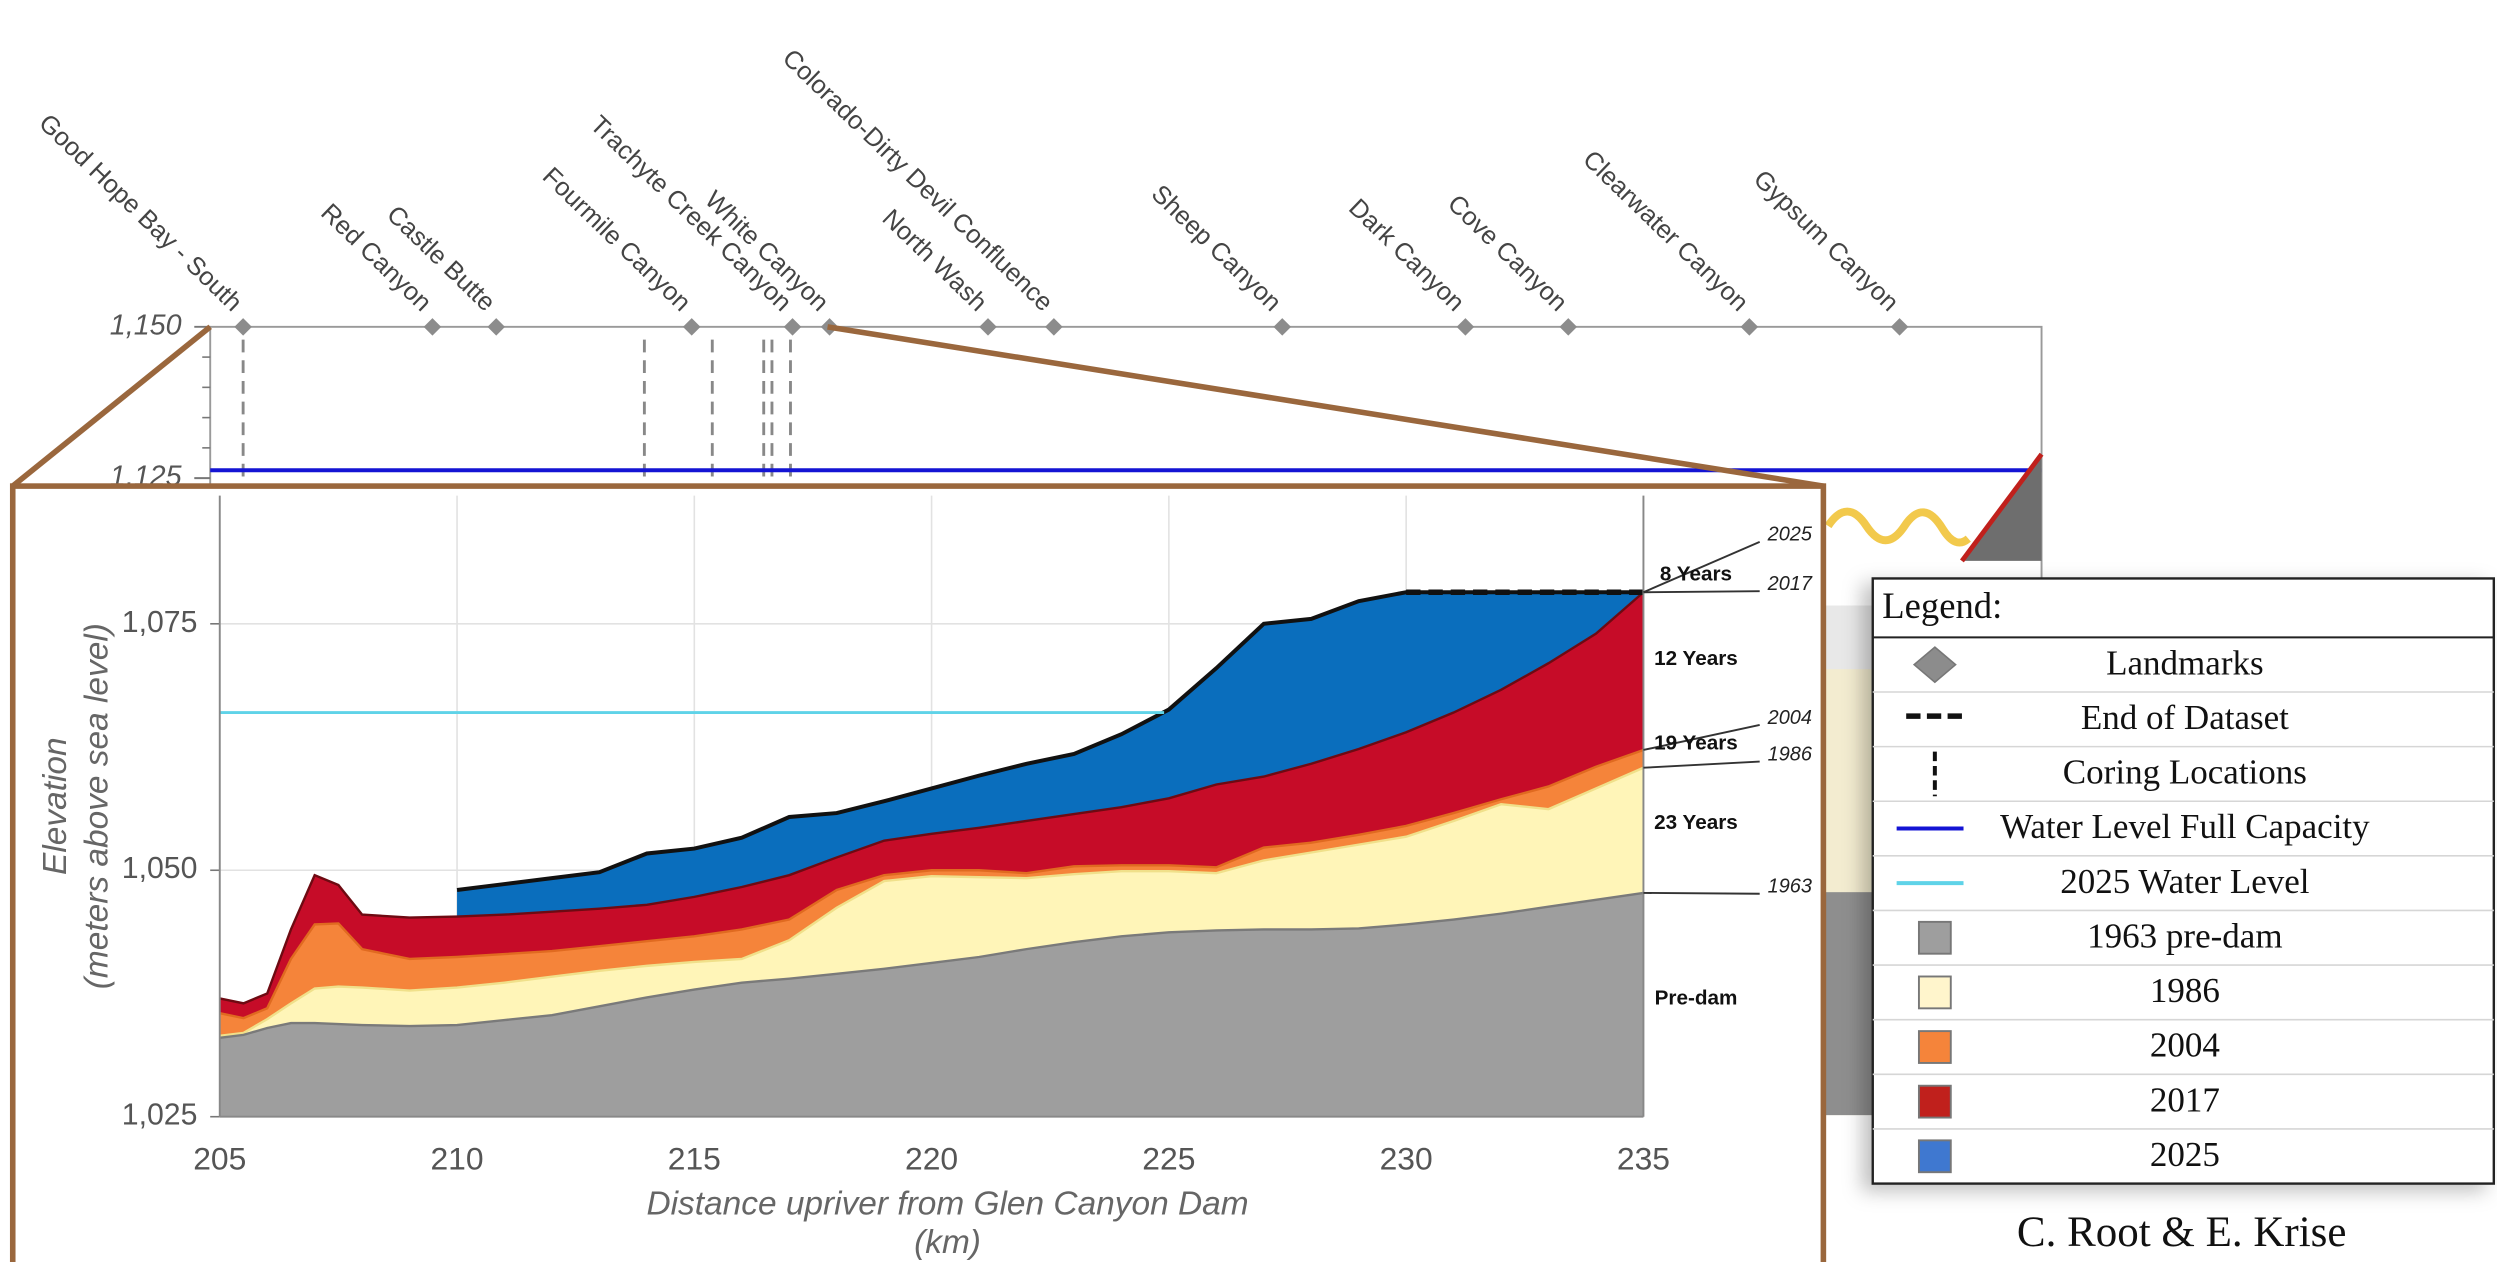 This screenshot has height=1262, width=2497. What do you see at coordinates (456, 1159) in the screenshot?
I see `x-tick-label: 210` at bounding box center [456, 1159].